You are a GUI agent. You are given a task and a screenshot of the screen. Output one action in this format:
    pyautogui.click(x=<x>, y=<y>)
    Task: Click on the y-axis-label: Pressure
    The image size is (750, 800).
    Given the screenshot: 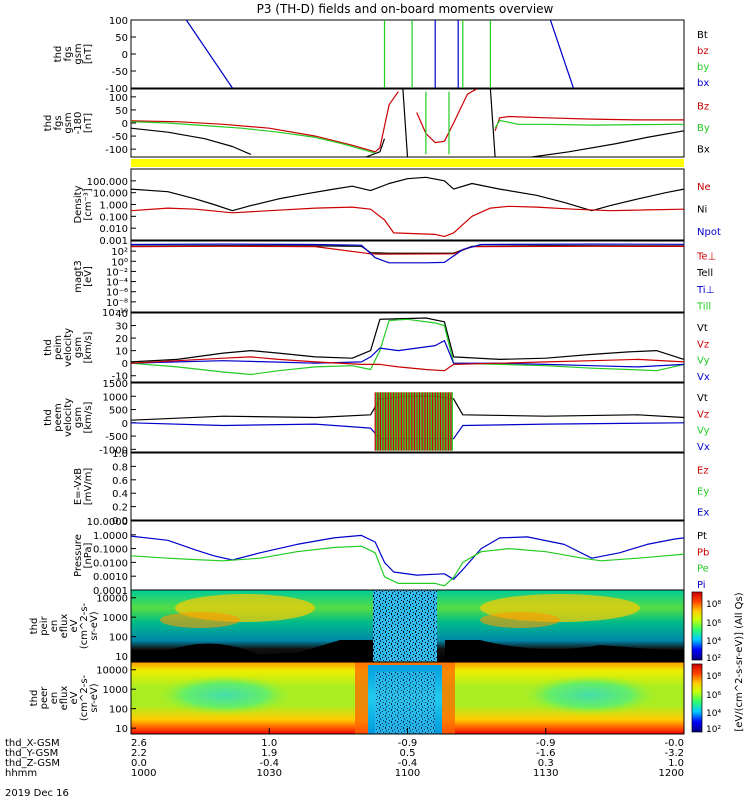 What is the action you would take?
    pyautogui.click(x=78, y=555)
    